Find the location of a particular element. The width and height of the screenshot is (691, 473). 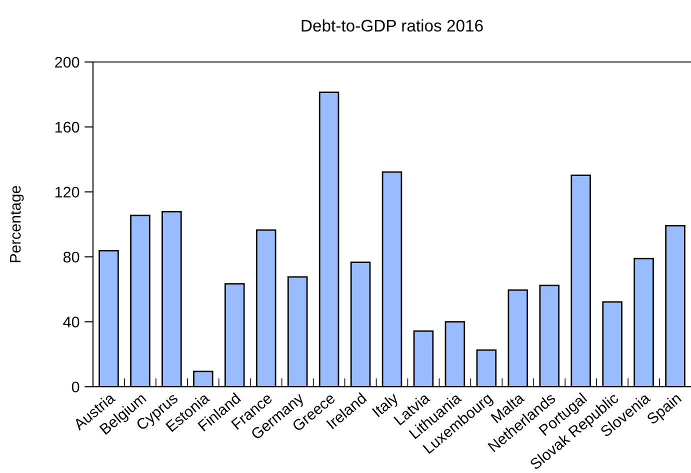

y-axis-title: Percentage is located at coordinates (17, 224).